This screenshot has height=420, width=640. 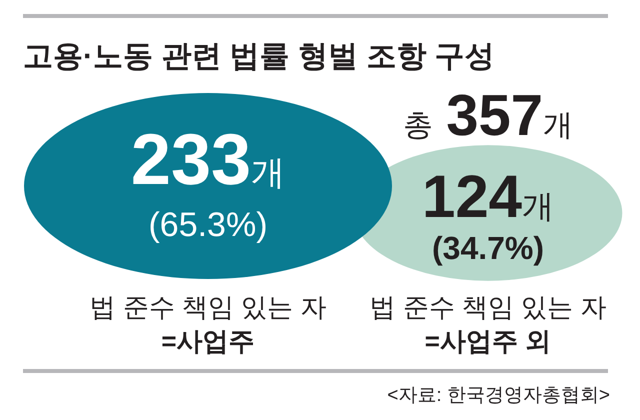 I want to click on text: (34.7%), so click(x=488, y=248).